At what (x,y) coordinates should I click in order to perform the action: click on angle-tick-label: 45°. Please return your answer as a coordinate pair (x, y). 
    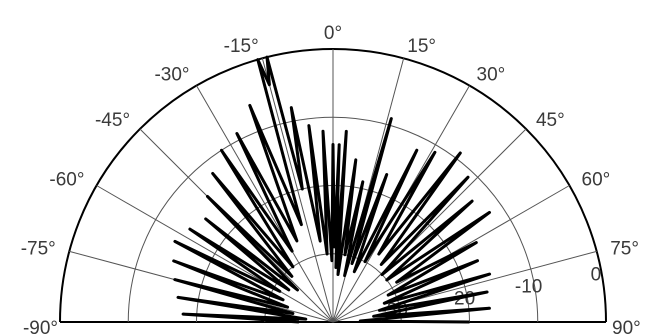
    Looking at the image, I should click on (550, 120).